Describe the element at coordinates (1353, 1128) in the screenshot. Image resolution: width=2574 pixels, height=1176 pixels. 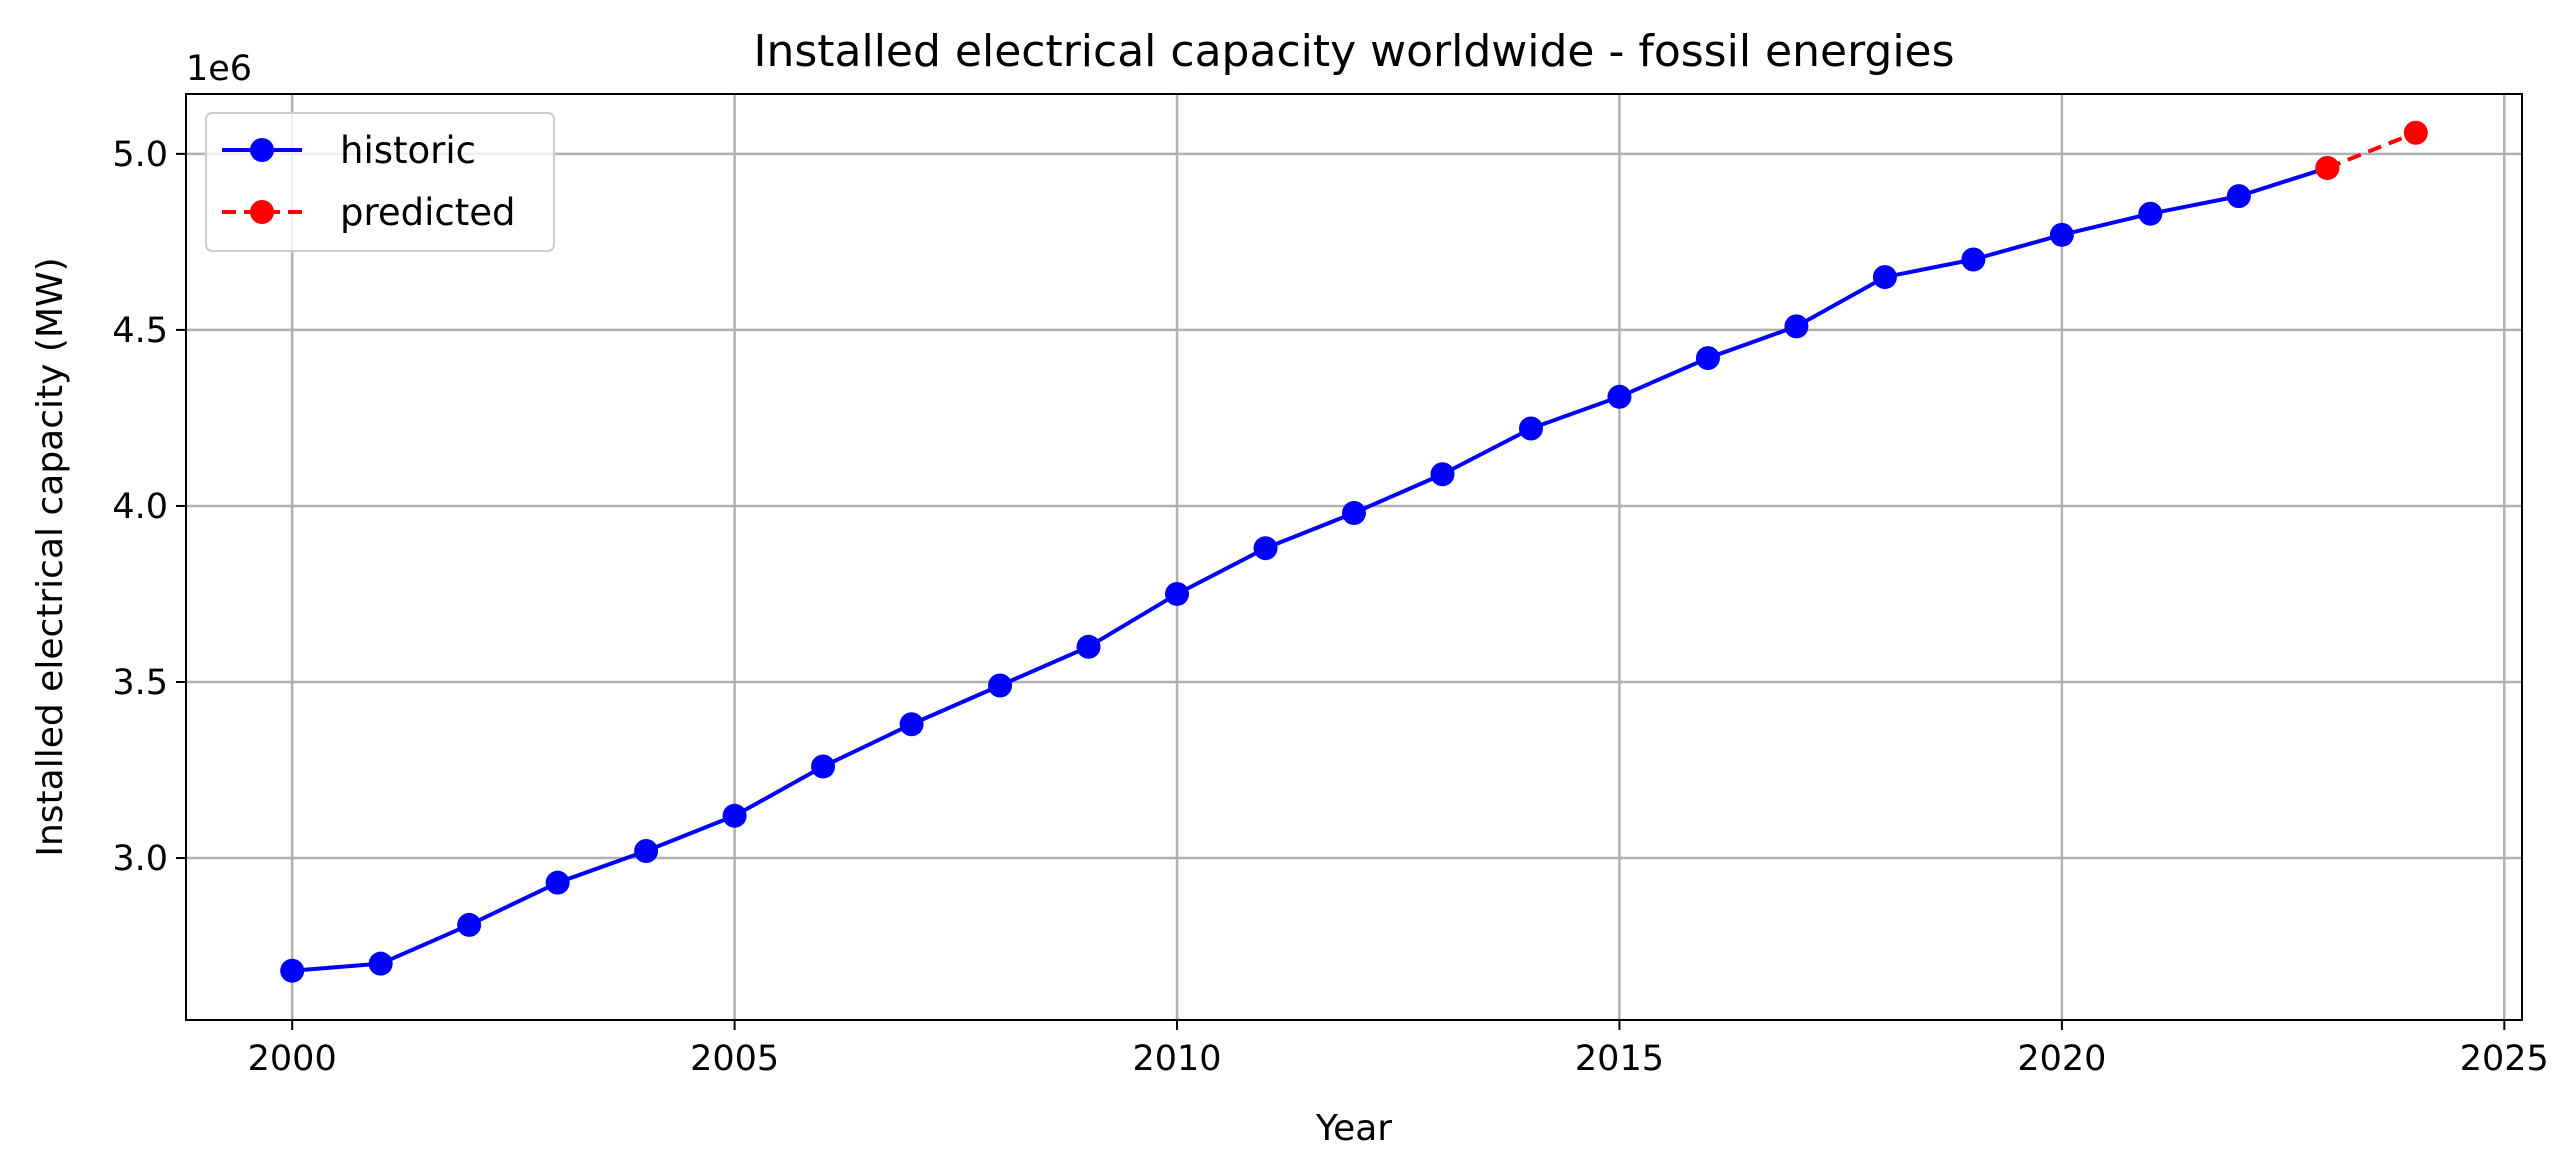
I see `x-axis-label: Year` at that location.